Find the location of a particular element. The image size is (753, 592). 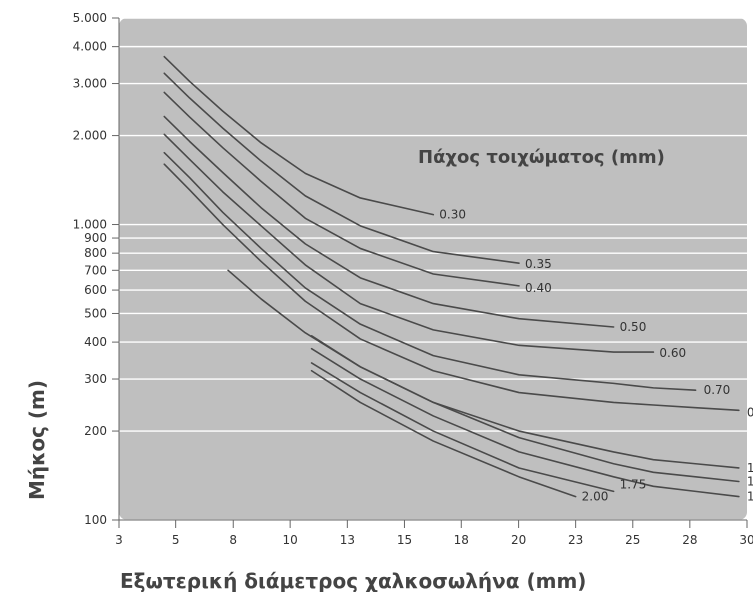

y-tick-label-13: 5.000 is located at coordinates (90, 18).